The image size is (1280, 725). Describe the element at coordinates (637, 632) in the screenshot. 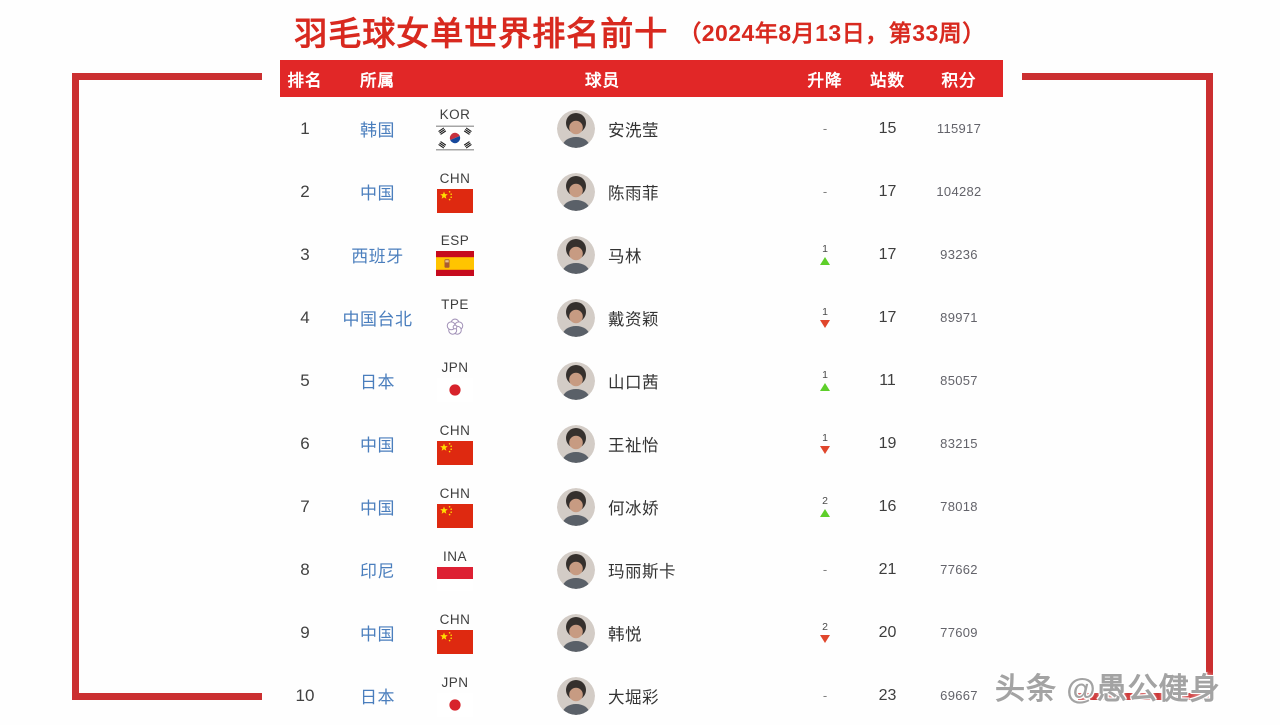

I see `player-cell: 韩悦` at that location.